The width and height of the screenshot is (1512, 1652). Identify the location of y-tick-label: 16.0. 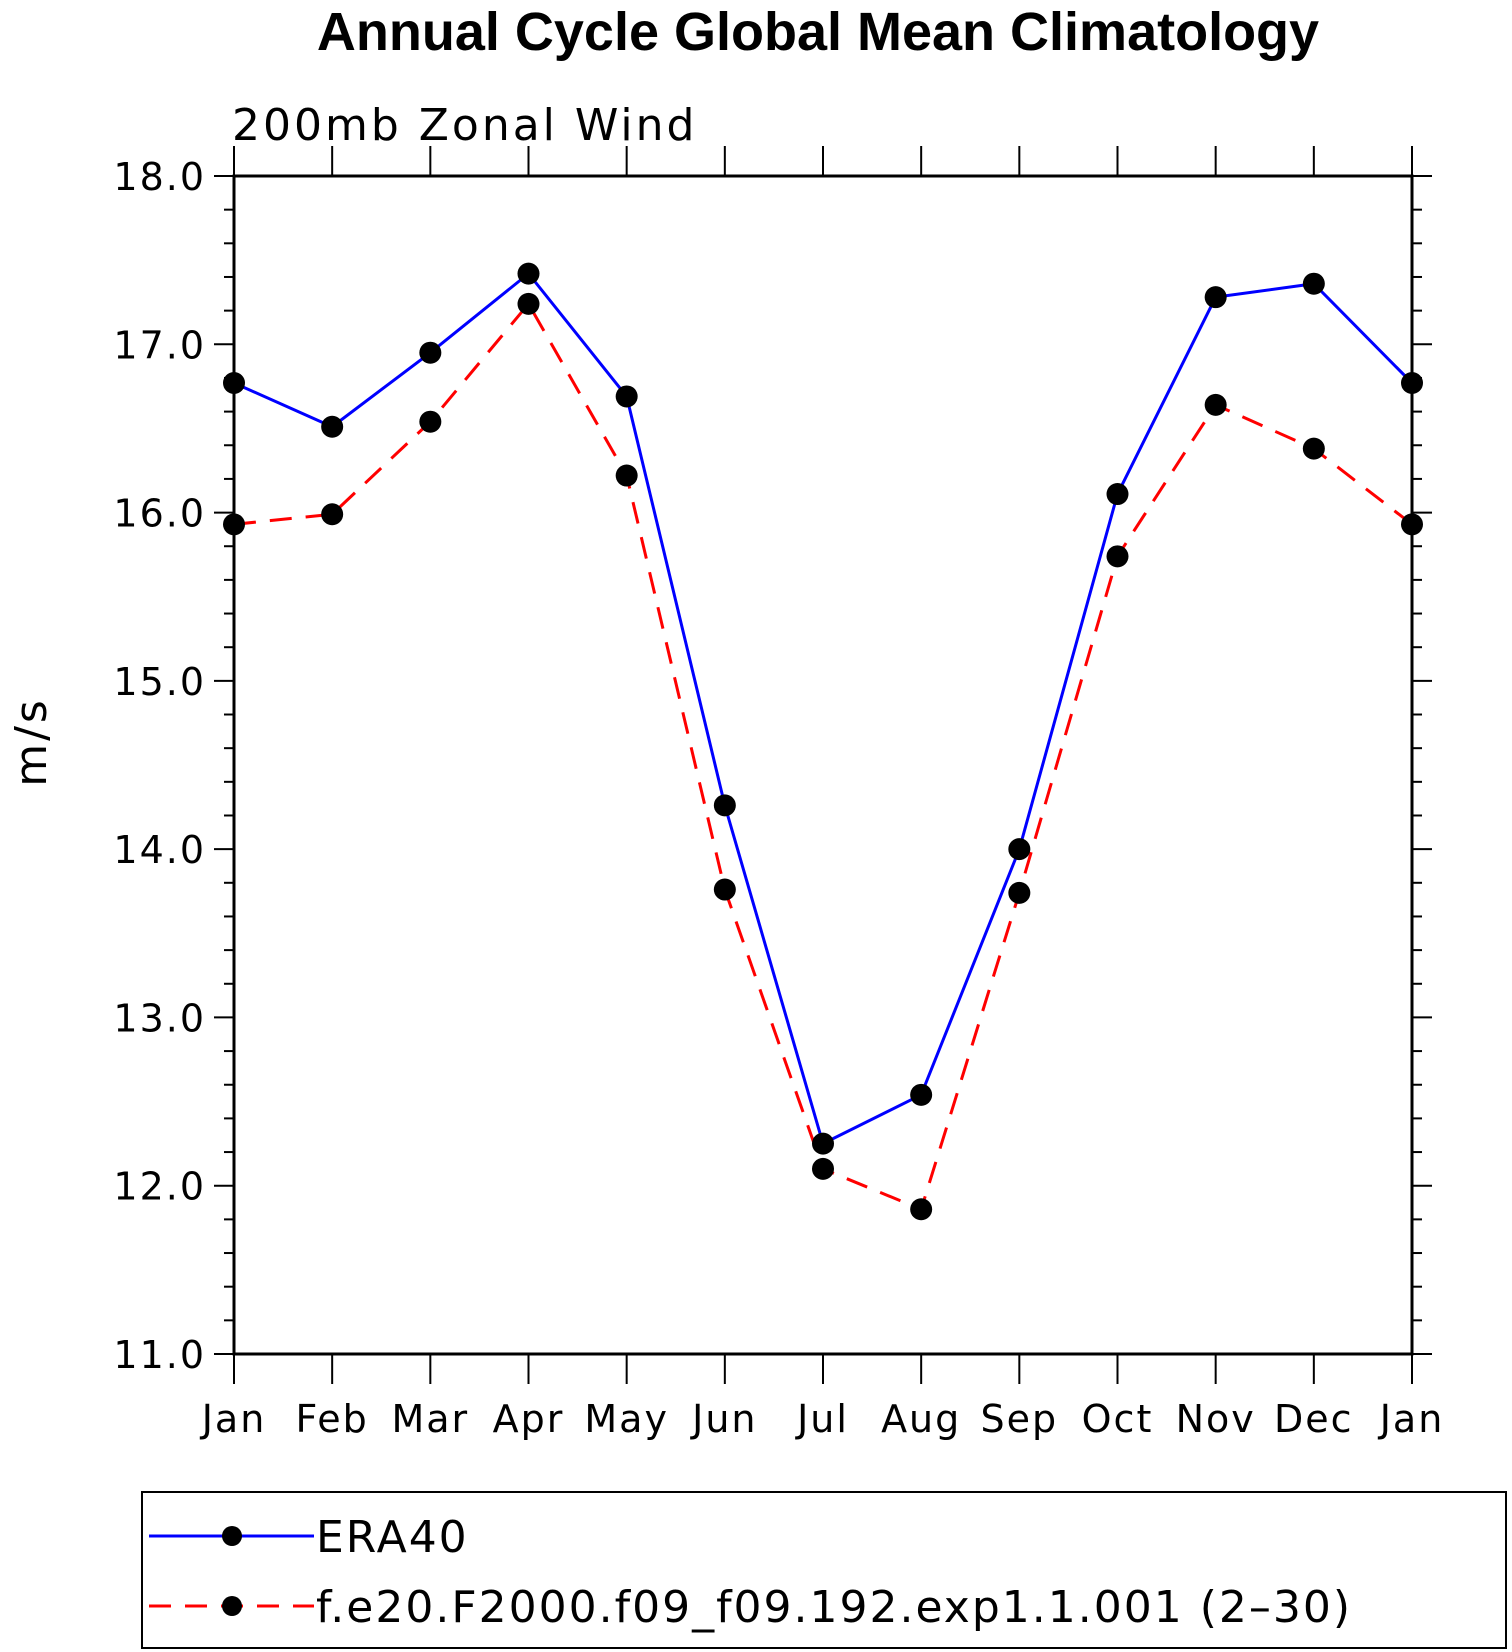
(159, 514).